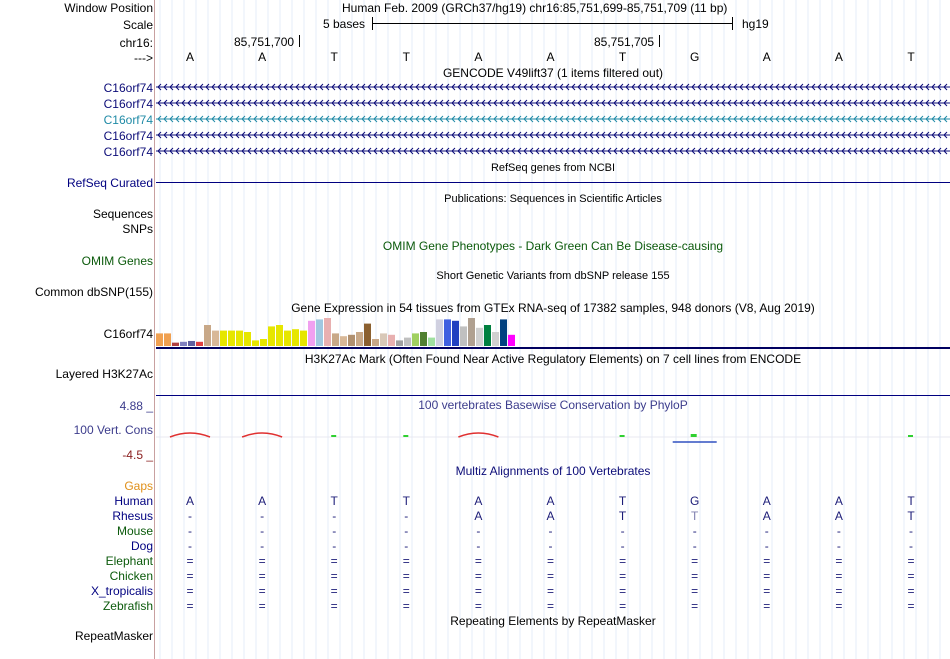 The width and height of the screenshot is (950, 659). Describe the element at coordinates (127, 606) in the screenshot. I see `multiz-species-label: Zebrafish` at that location.